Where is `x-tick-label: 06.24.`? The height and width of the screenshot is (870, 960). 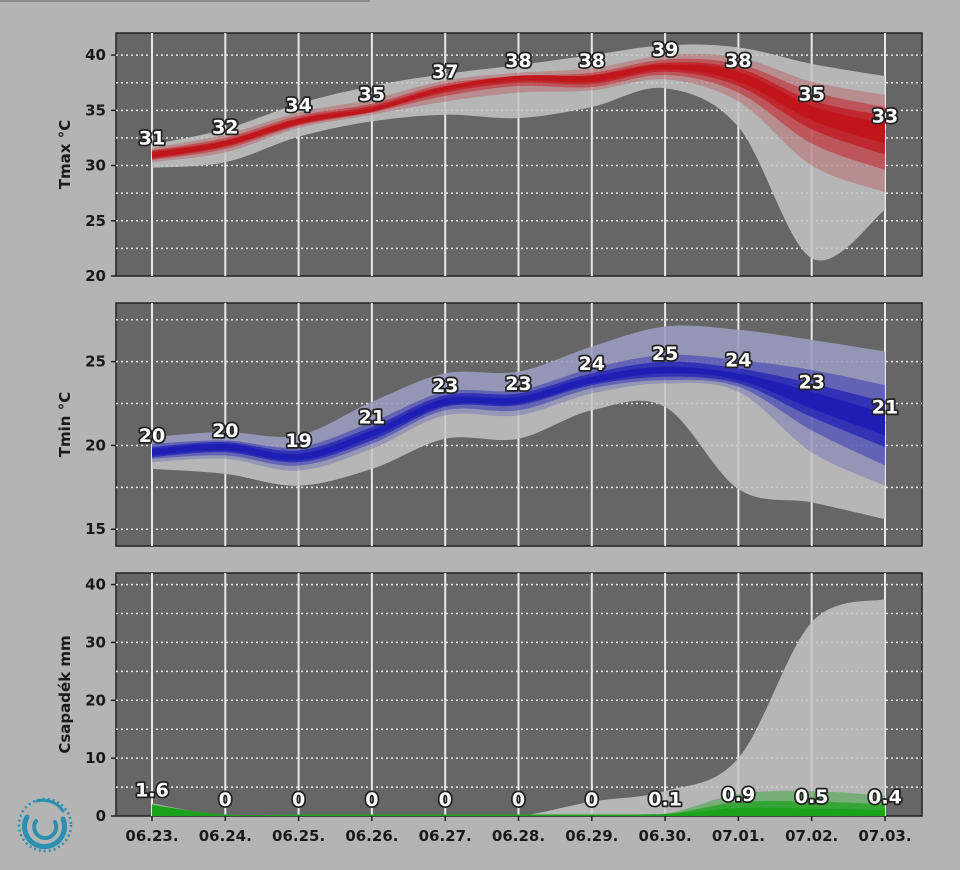 x-tick-label: 06.24. is located at coordinates (225, 836).